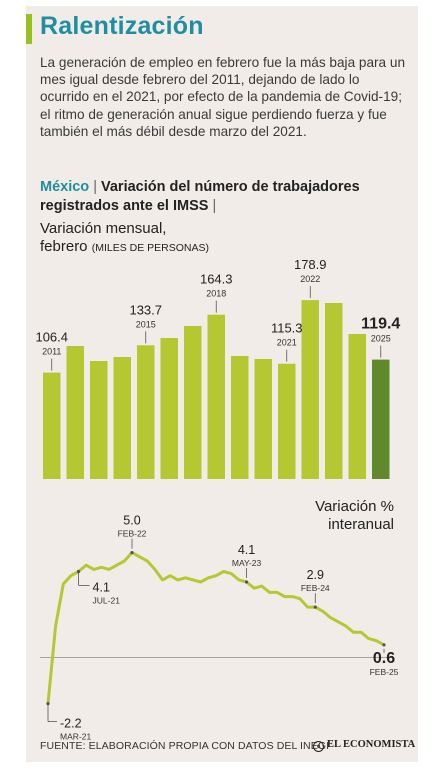 The width and height of the screenshot is (434, 768). What do you see at coordinates (216, 396) in the screenshot?
I see `bar-2018` at bounding box center [216, 396].